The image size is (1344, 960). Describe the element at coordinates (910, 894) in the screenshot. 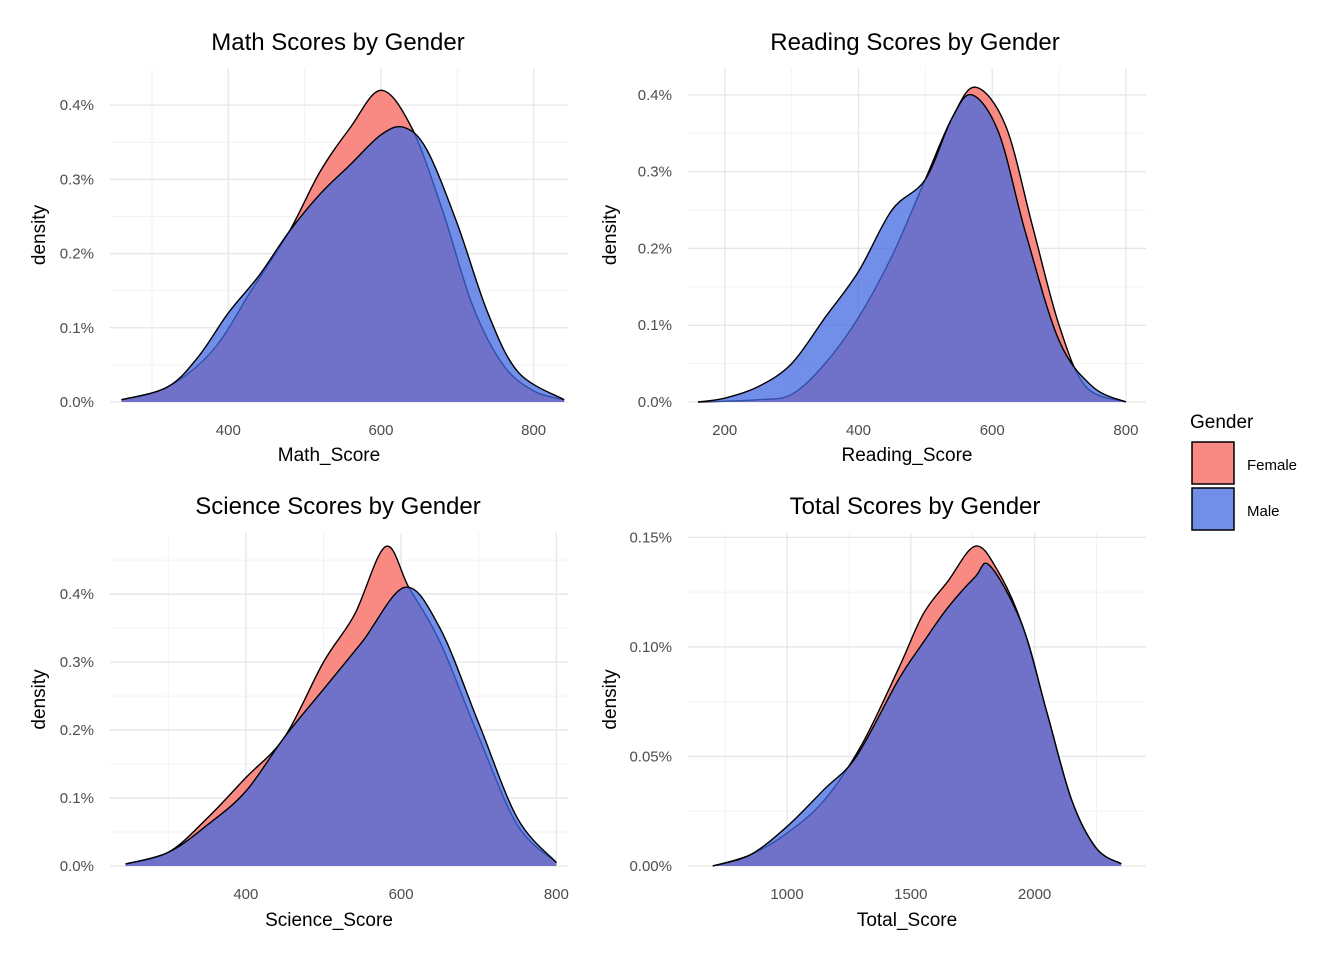

I see `x-tick-label: 1500` at that location.